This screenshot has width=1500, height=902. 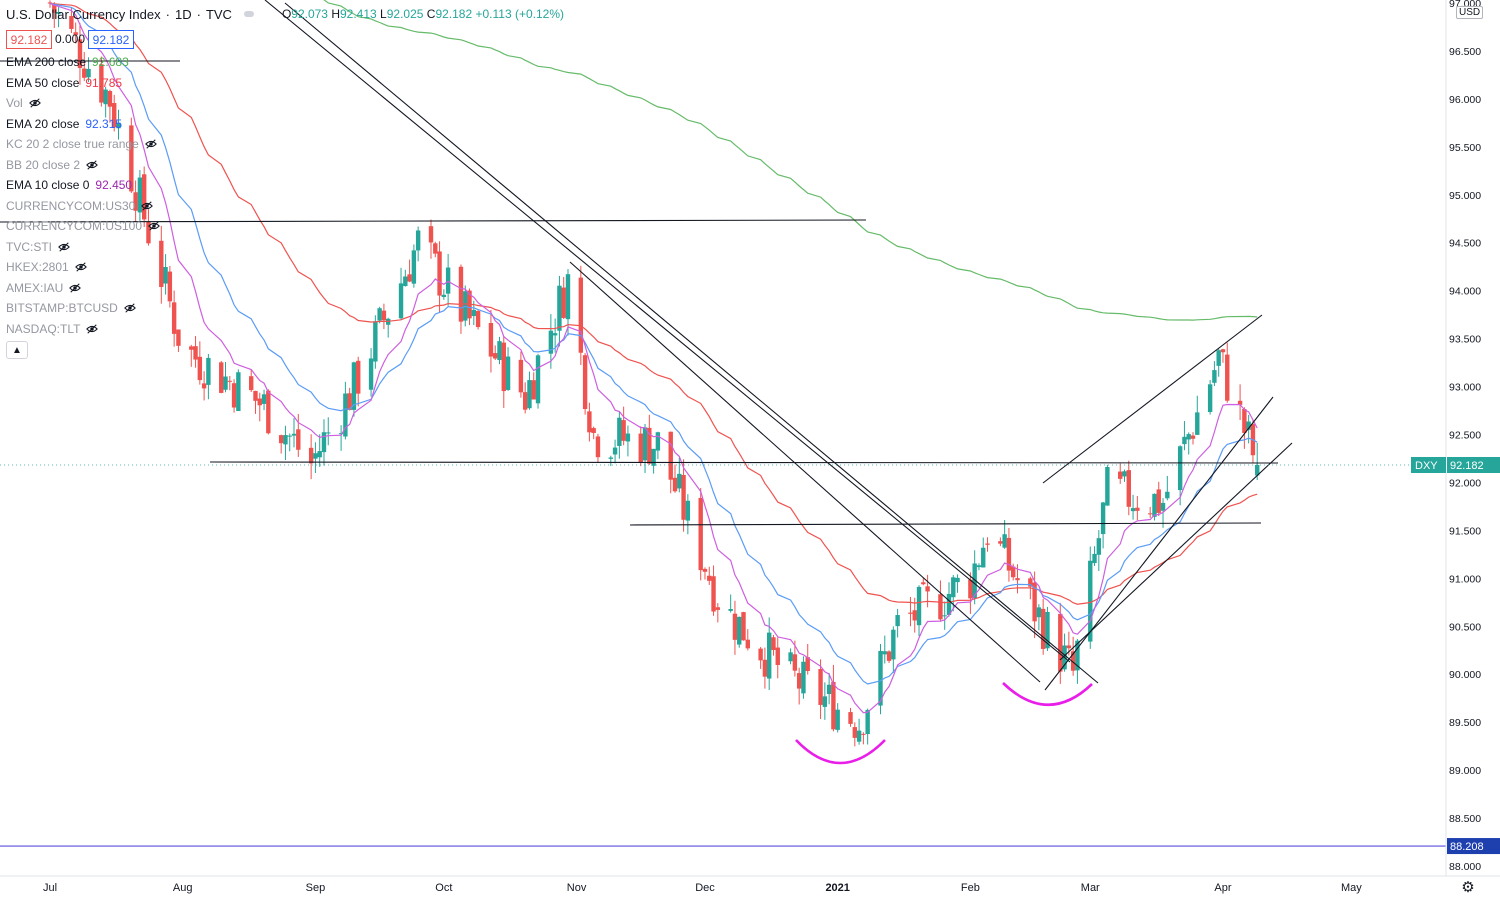 What do you see at coordinates (83, 144) in the screenshot?
I see `legend-row: KC 20 2 close true range` at bounding box center [83, 144].